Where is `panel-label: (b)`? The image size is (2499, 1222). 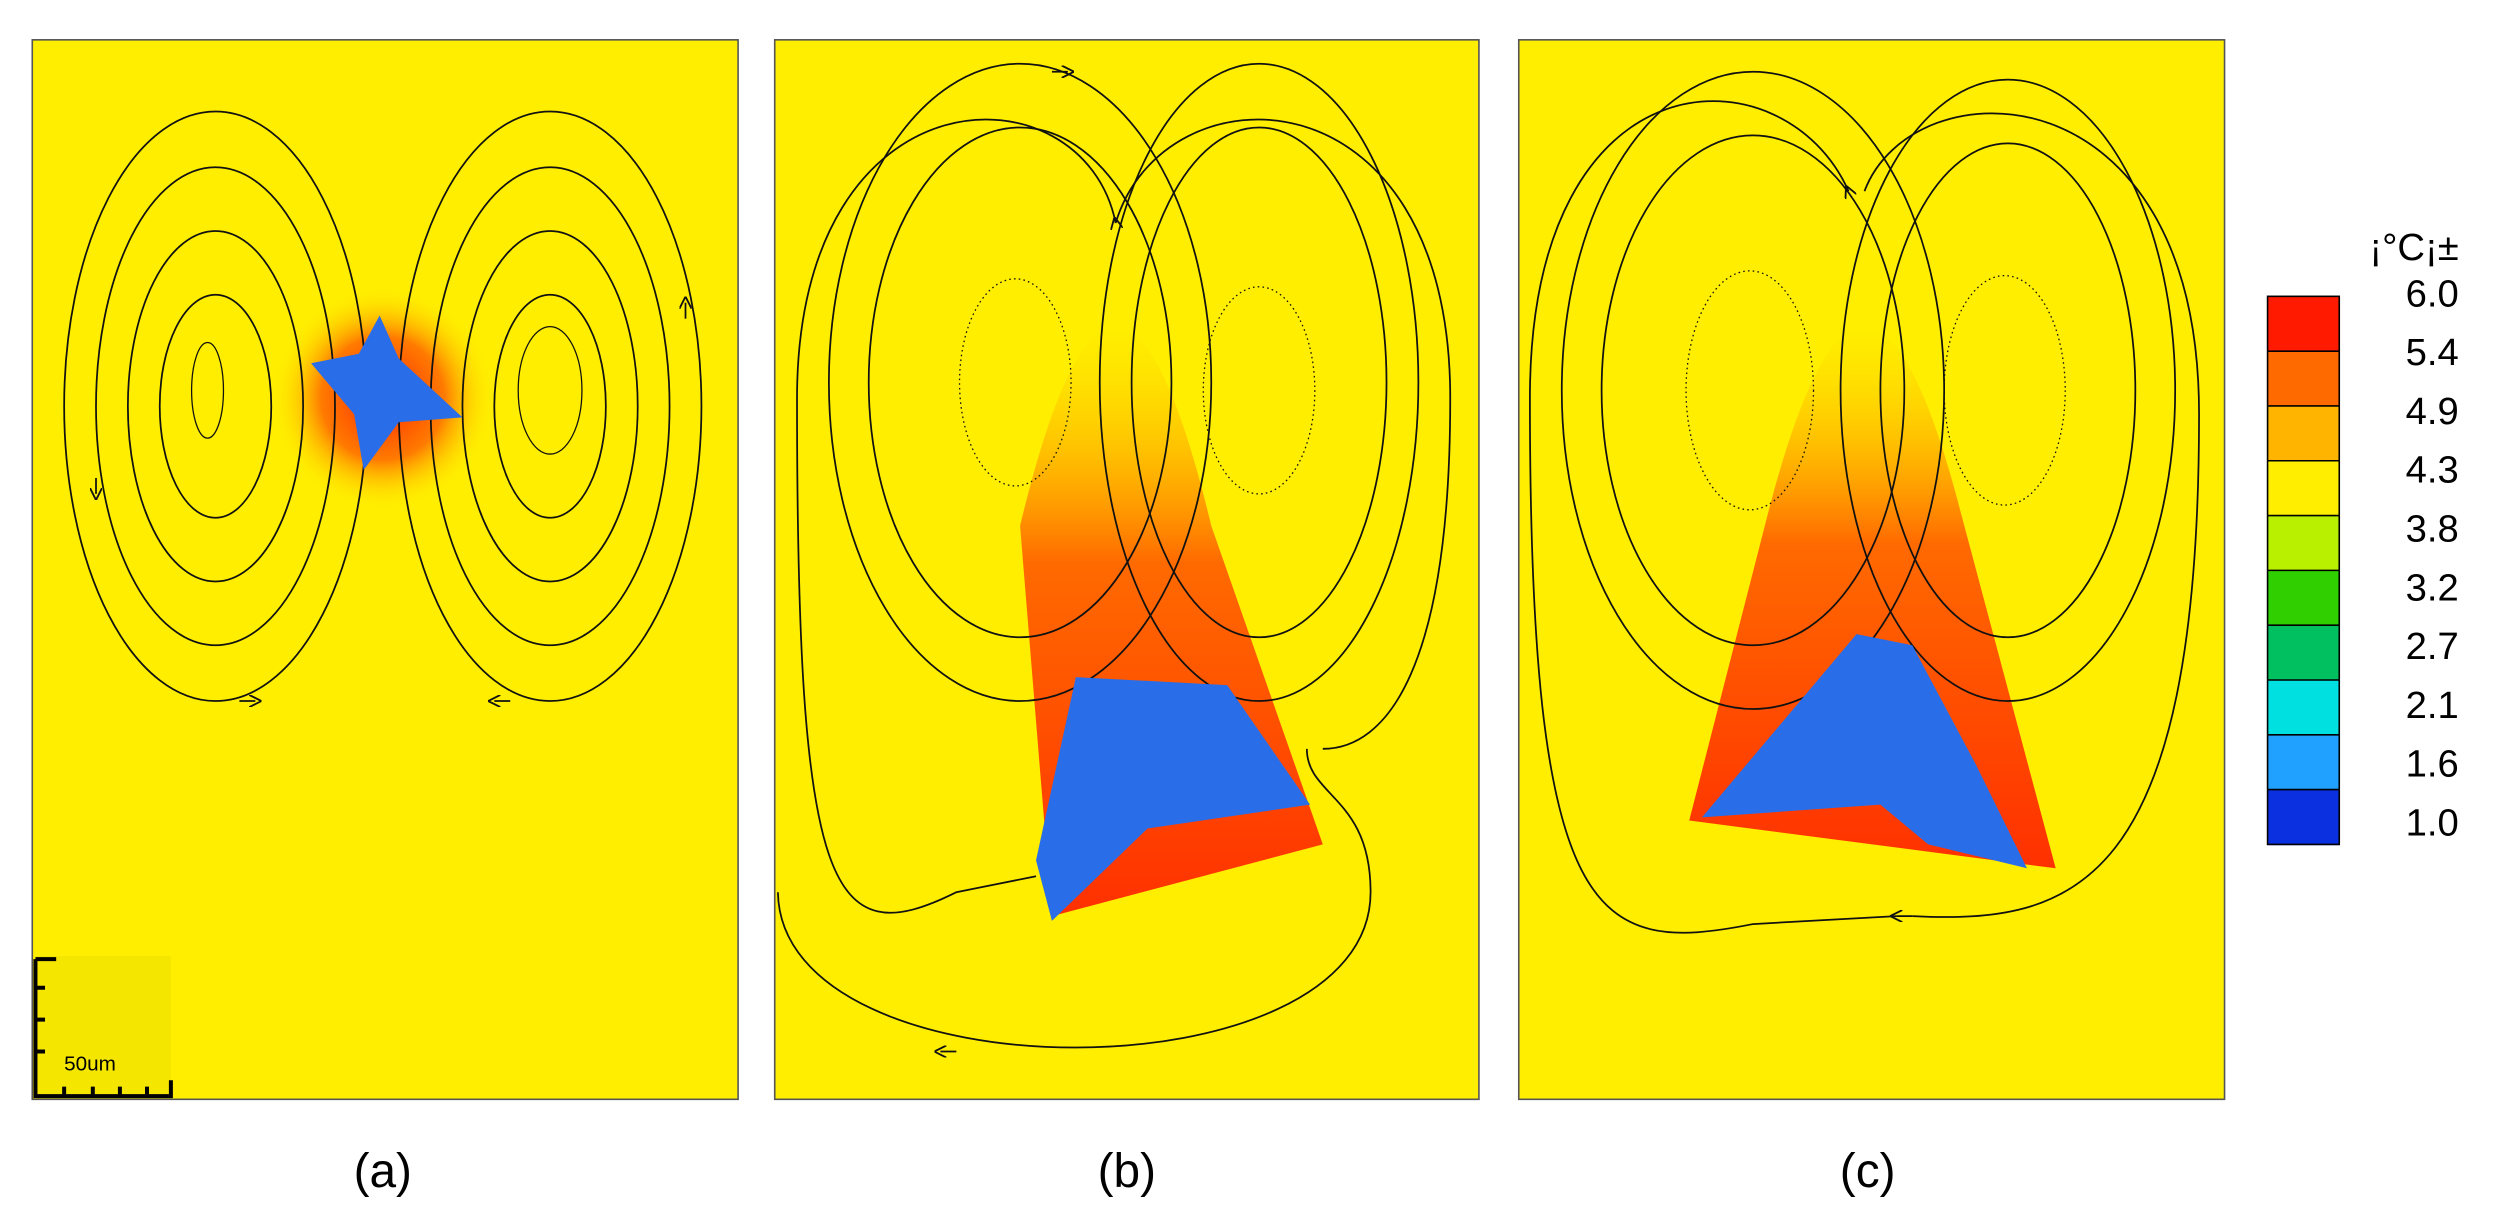
panel-label: (b) is located at coordinates (1127, 1171).